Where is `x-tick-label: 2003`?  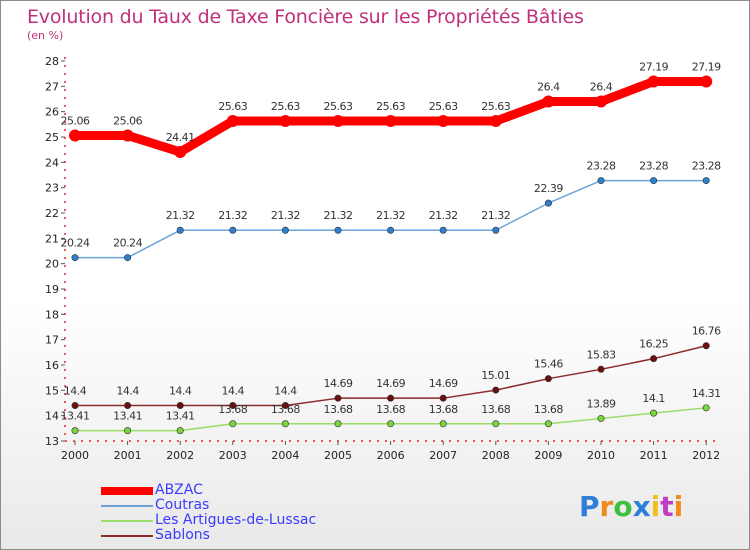
x-tick-label: 2003 is located at coordinates (233, 455).